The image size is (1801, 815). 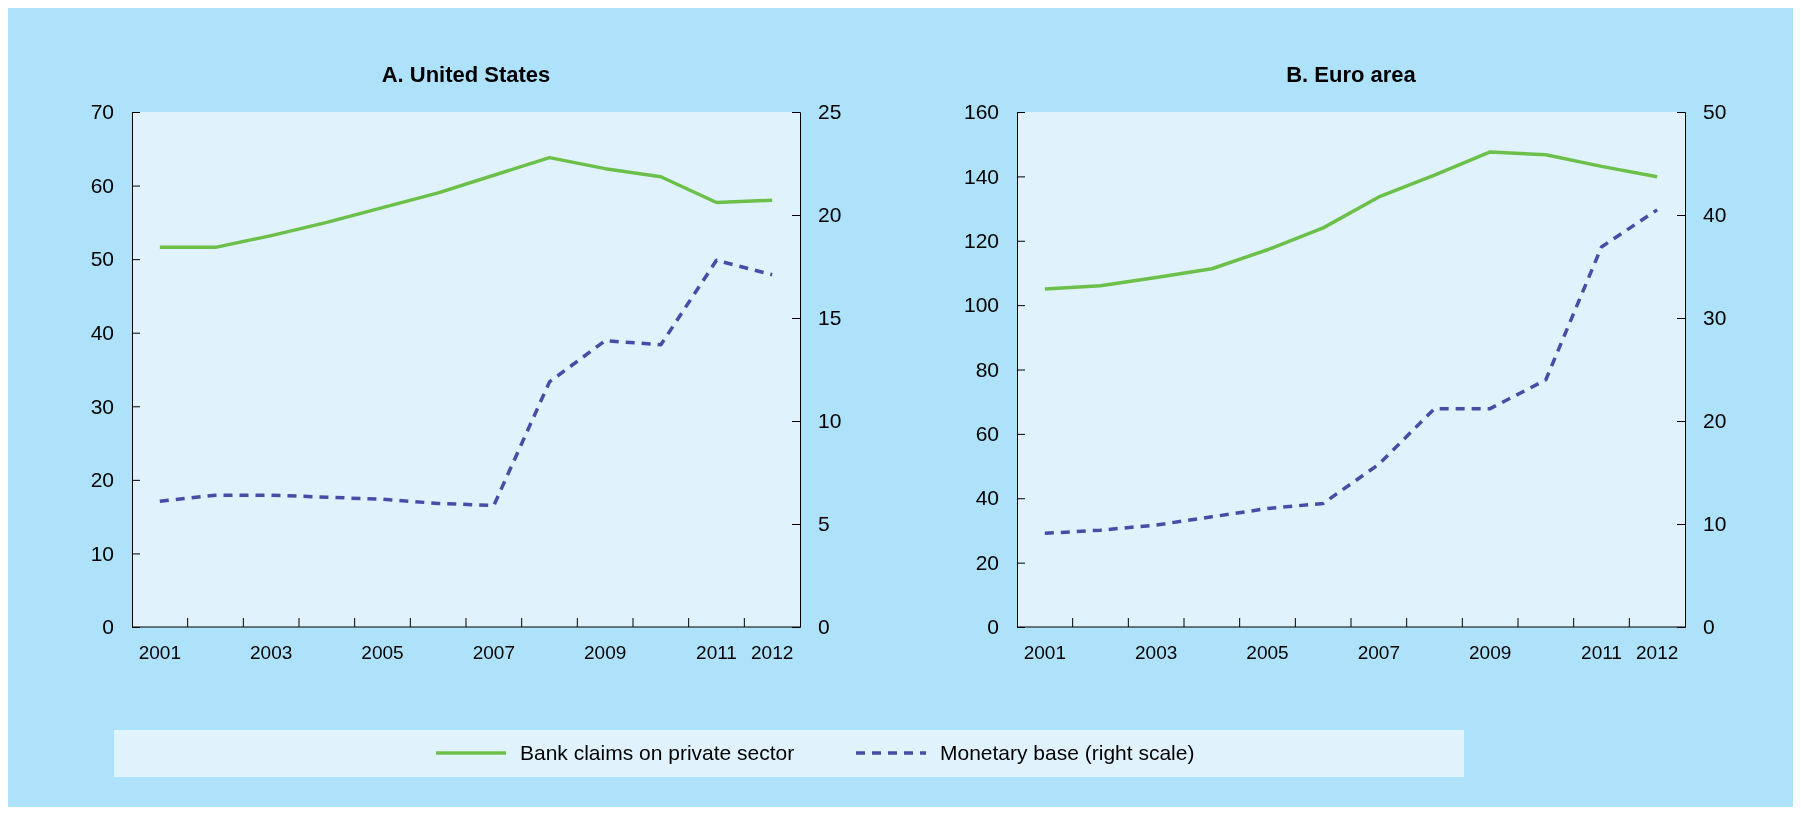 What do you see at coordinates (1351, 74) in the screenshot?
I see `chart-title: B. Euro area` at bounding box center [1351, 74].